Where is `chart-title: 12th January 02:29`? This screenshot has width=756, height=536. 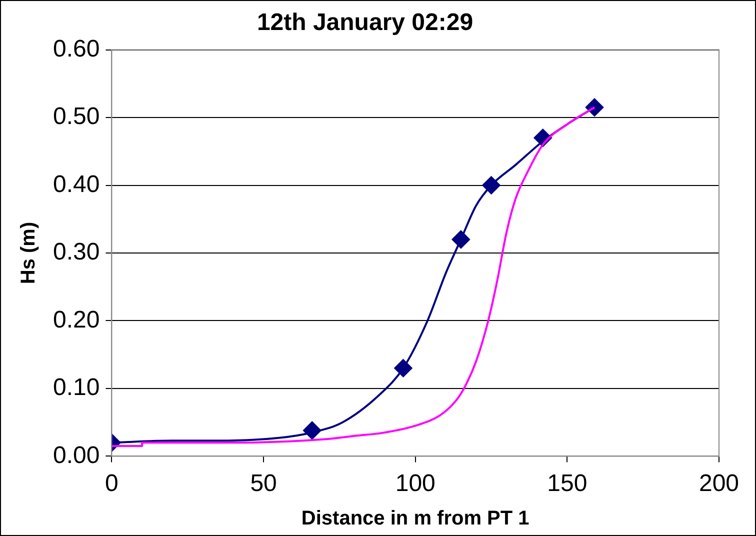
chart-title: 12th January 02:29 is located at coordinates (365, 22).